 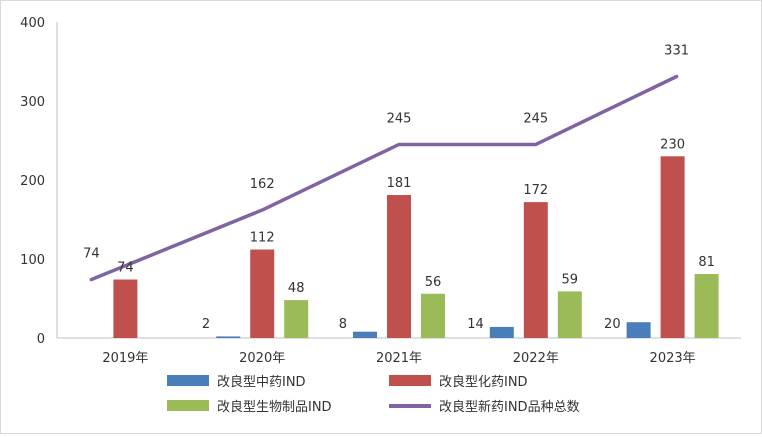 I want to click on bar-改良型生物制品IND-2022年, so click(x=569, y=314).